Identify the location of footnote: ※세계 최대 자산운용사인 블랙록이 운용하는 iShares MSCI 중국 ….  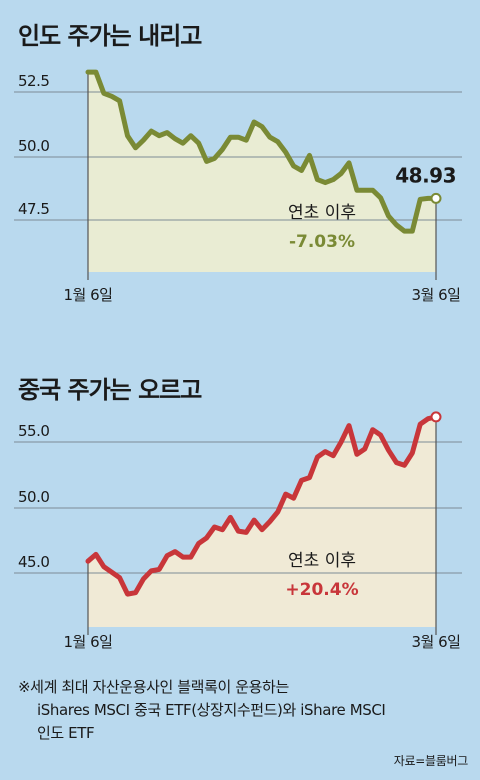
(202, 710).